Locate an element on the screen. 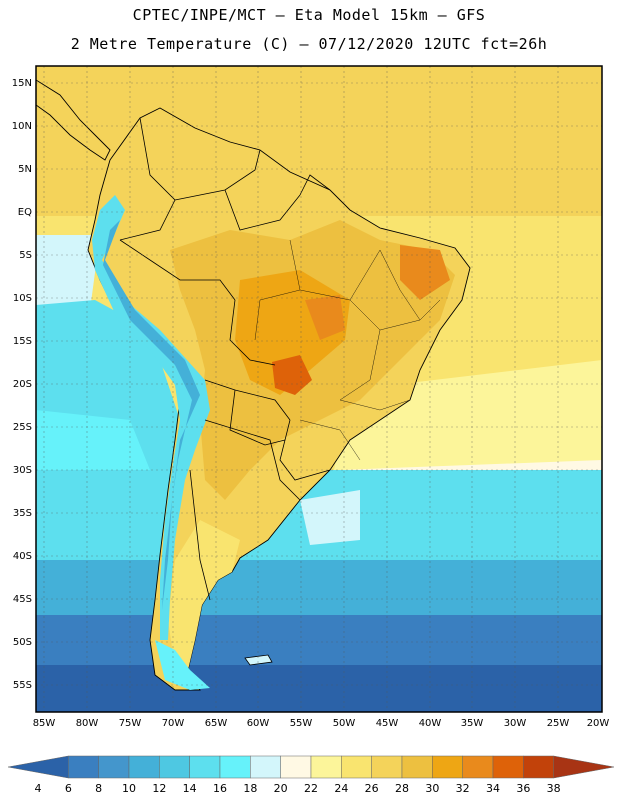 The image size is (618, 800). lat-label: 35S is located at coordinates (22, 513).